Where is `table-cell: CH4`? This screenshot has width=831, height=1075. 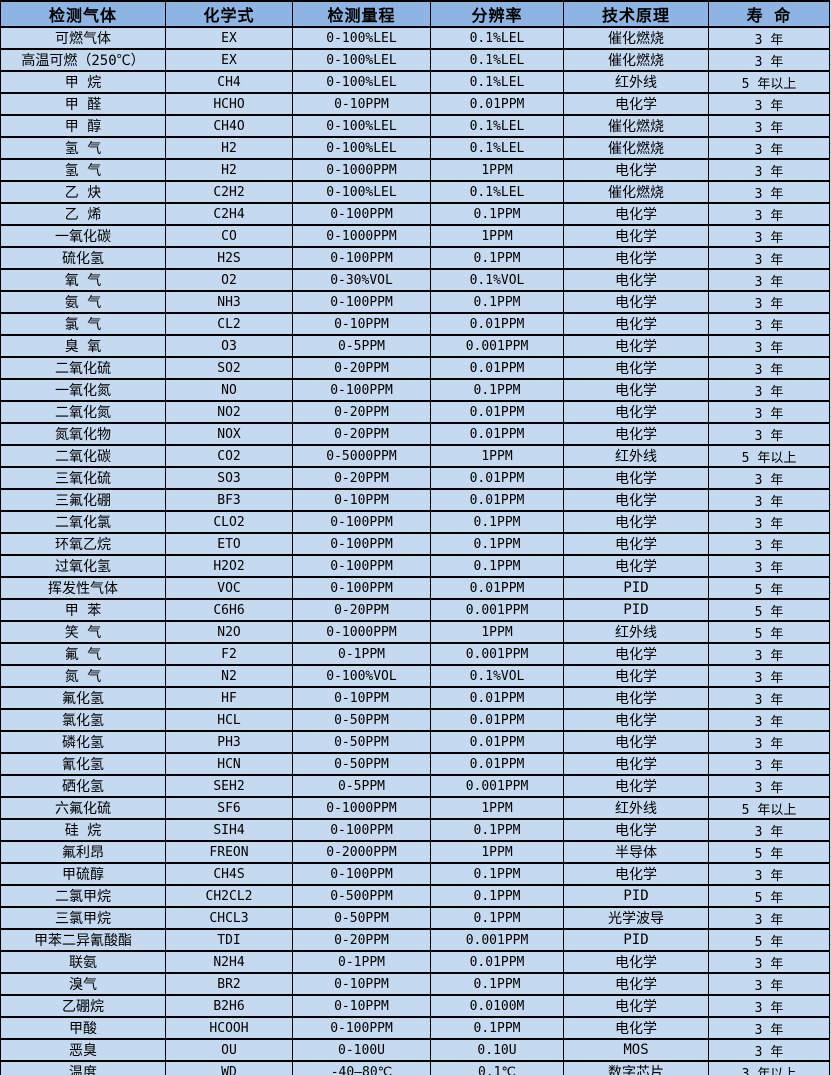 table-cell: CH4 is located at coordinates (229, 82).